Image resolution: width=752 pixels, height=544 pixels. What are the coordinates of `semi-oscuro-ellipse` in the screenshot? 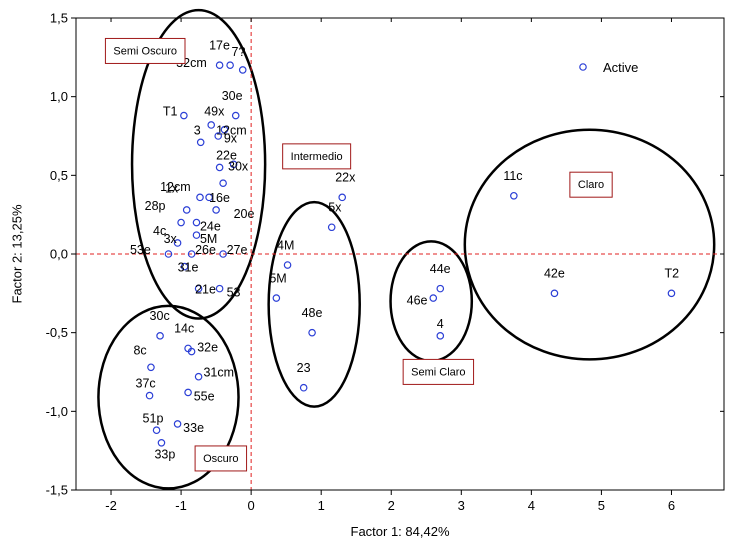 It's located at (198, 164).